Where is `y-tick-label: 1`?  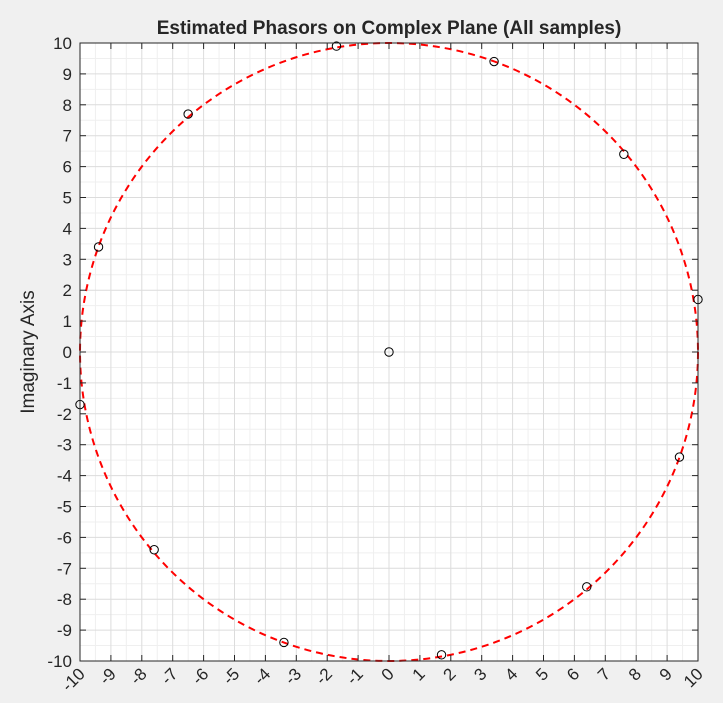 y-tick-label: 1 is located at coordinates (67, 321).